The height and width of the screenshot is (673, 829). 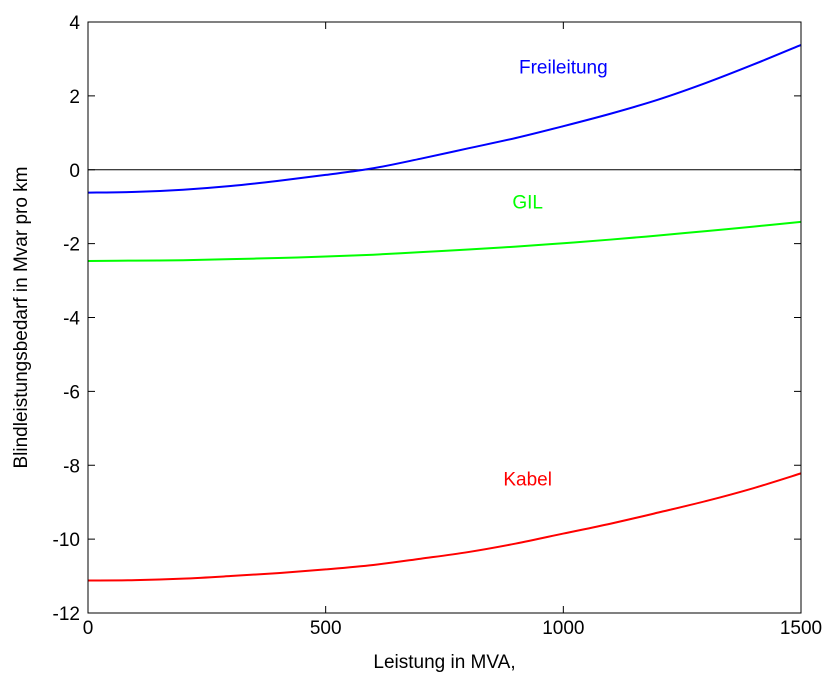 I want to click on y-tick-label: 0, so click(x=74, y=171).